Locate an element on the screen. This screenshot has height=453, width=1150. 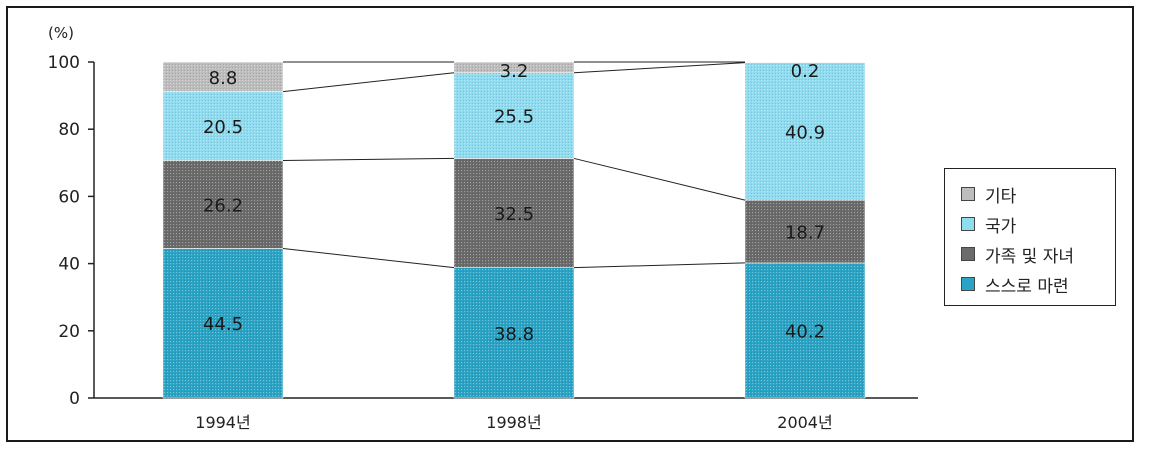
data-label: 3.2 is located at coordinates (514, 71).